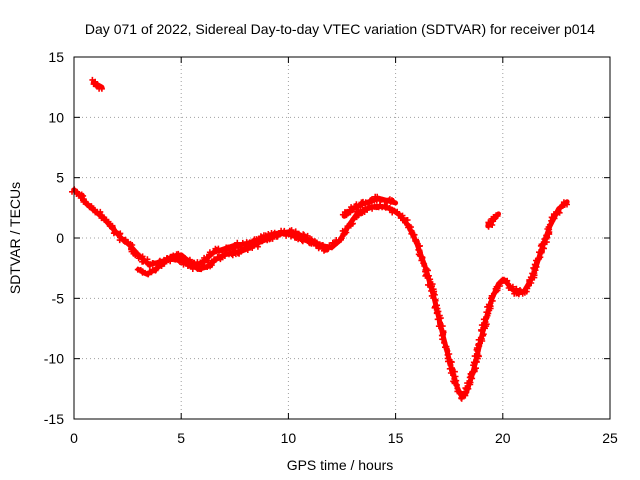  Describe the element at coordinates (344, 438) in the screenshot. I see `x-tick-labels: 0 5 10 15 20 25` at that location.